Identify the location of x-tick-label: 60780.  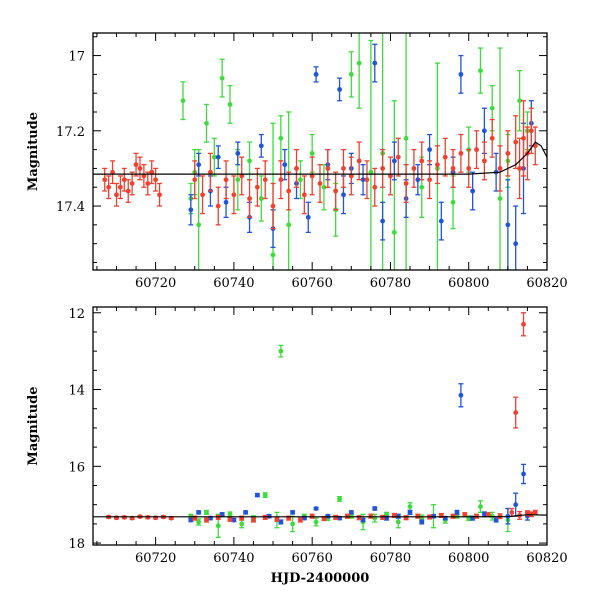
(390, 283).